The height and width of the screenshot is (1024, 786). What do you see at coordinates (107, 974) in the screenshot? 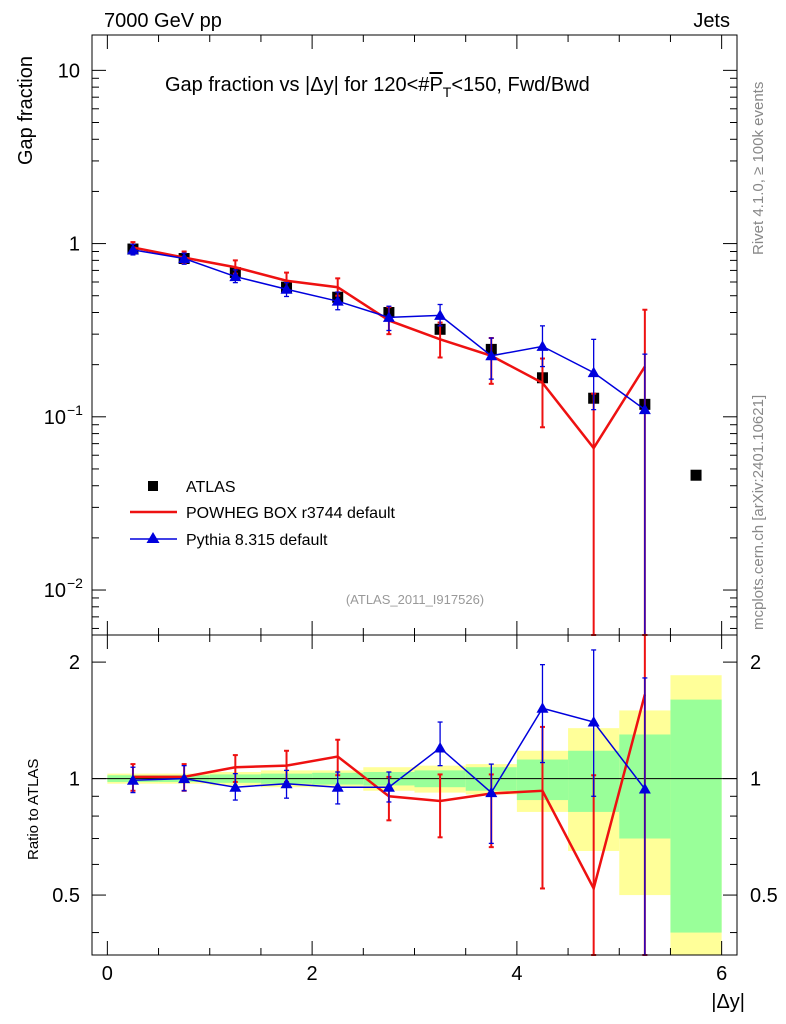
I see `x-tick-label: 0` at bounding box center [107, 974].